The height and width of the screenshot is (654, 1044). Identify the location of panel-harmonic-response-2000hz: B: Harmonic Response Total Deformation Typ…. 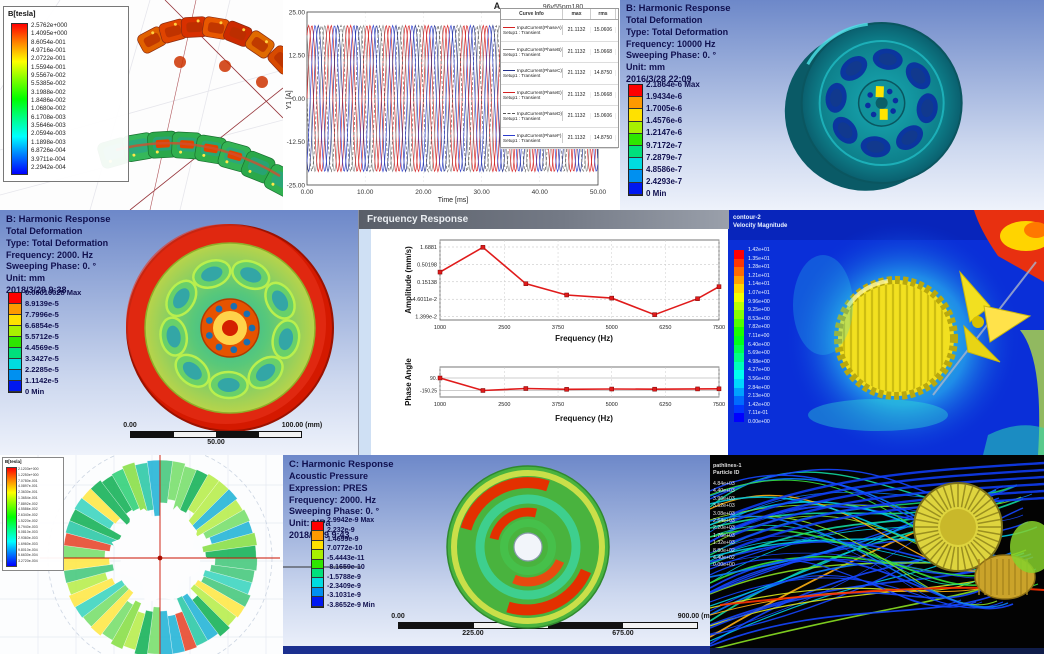
(179, 332).